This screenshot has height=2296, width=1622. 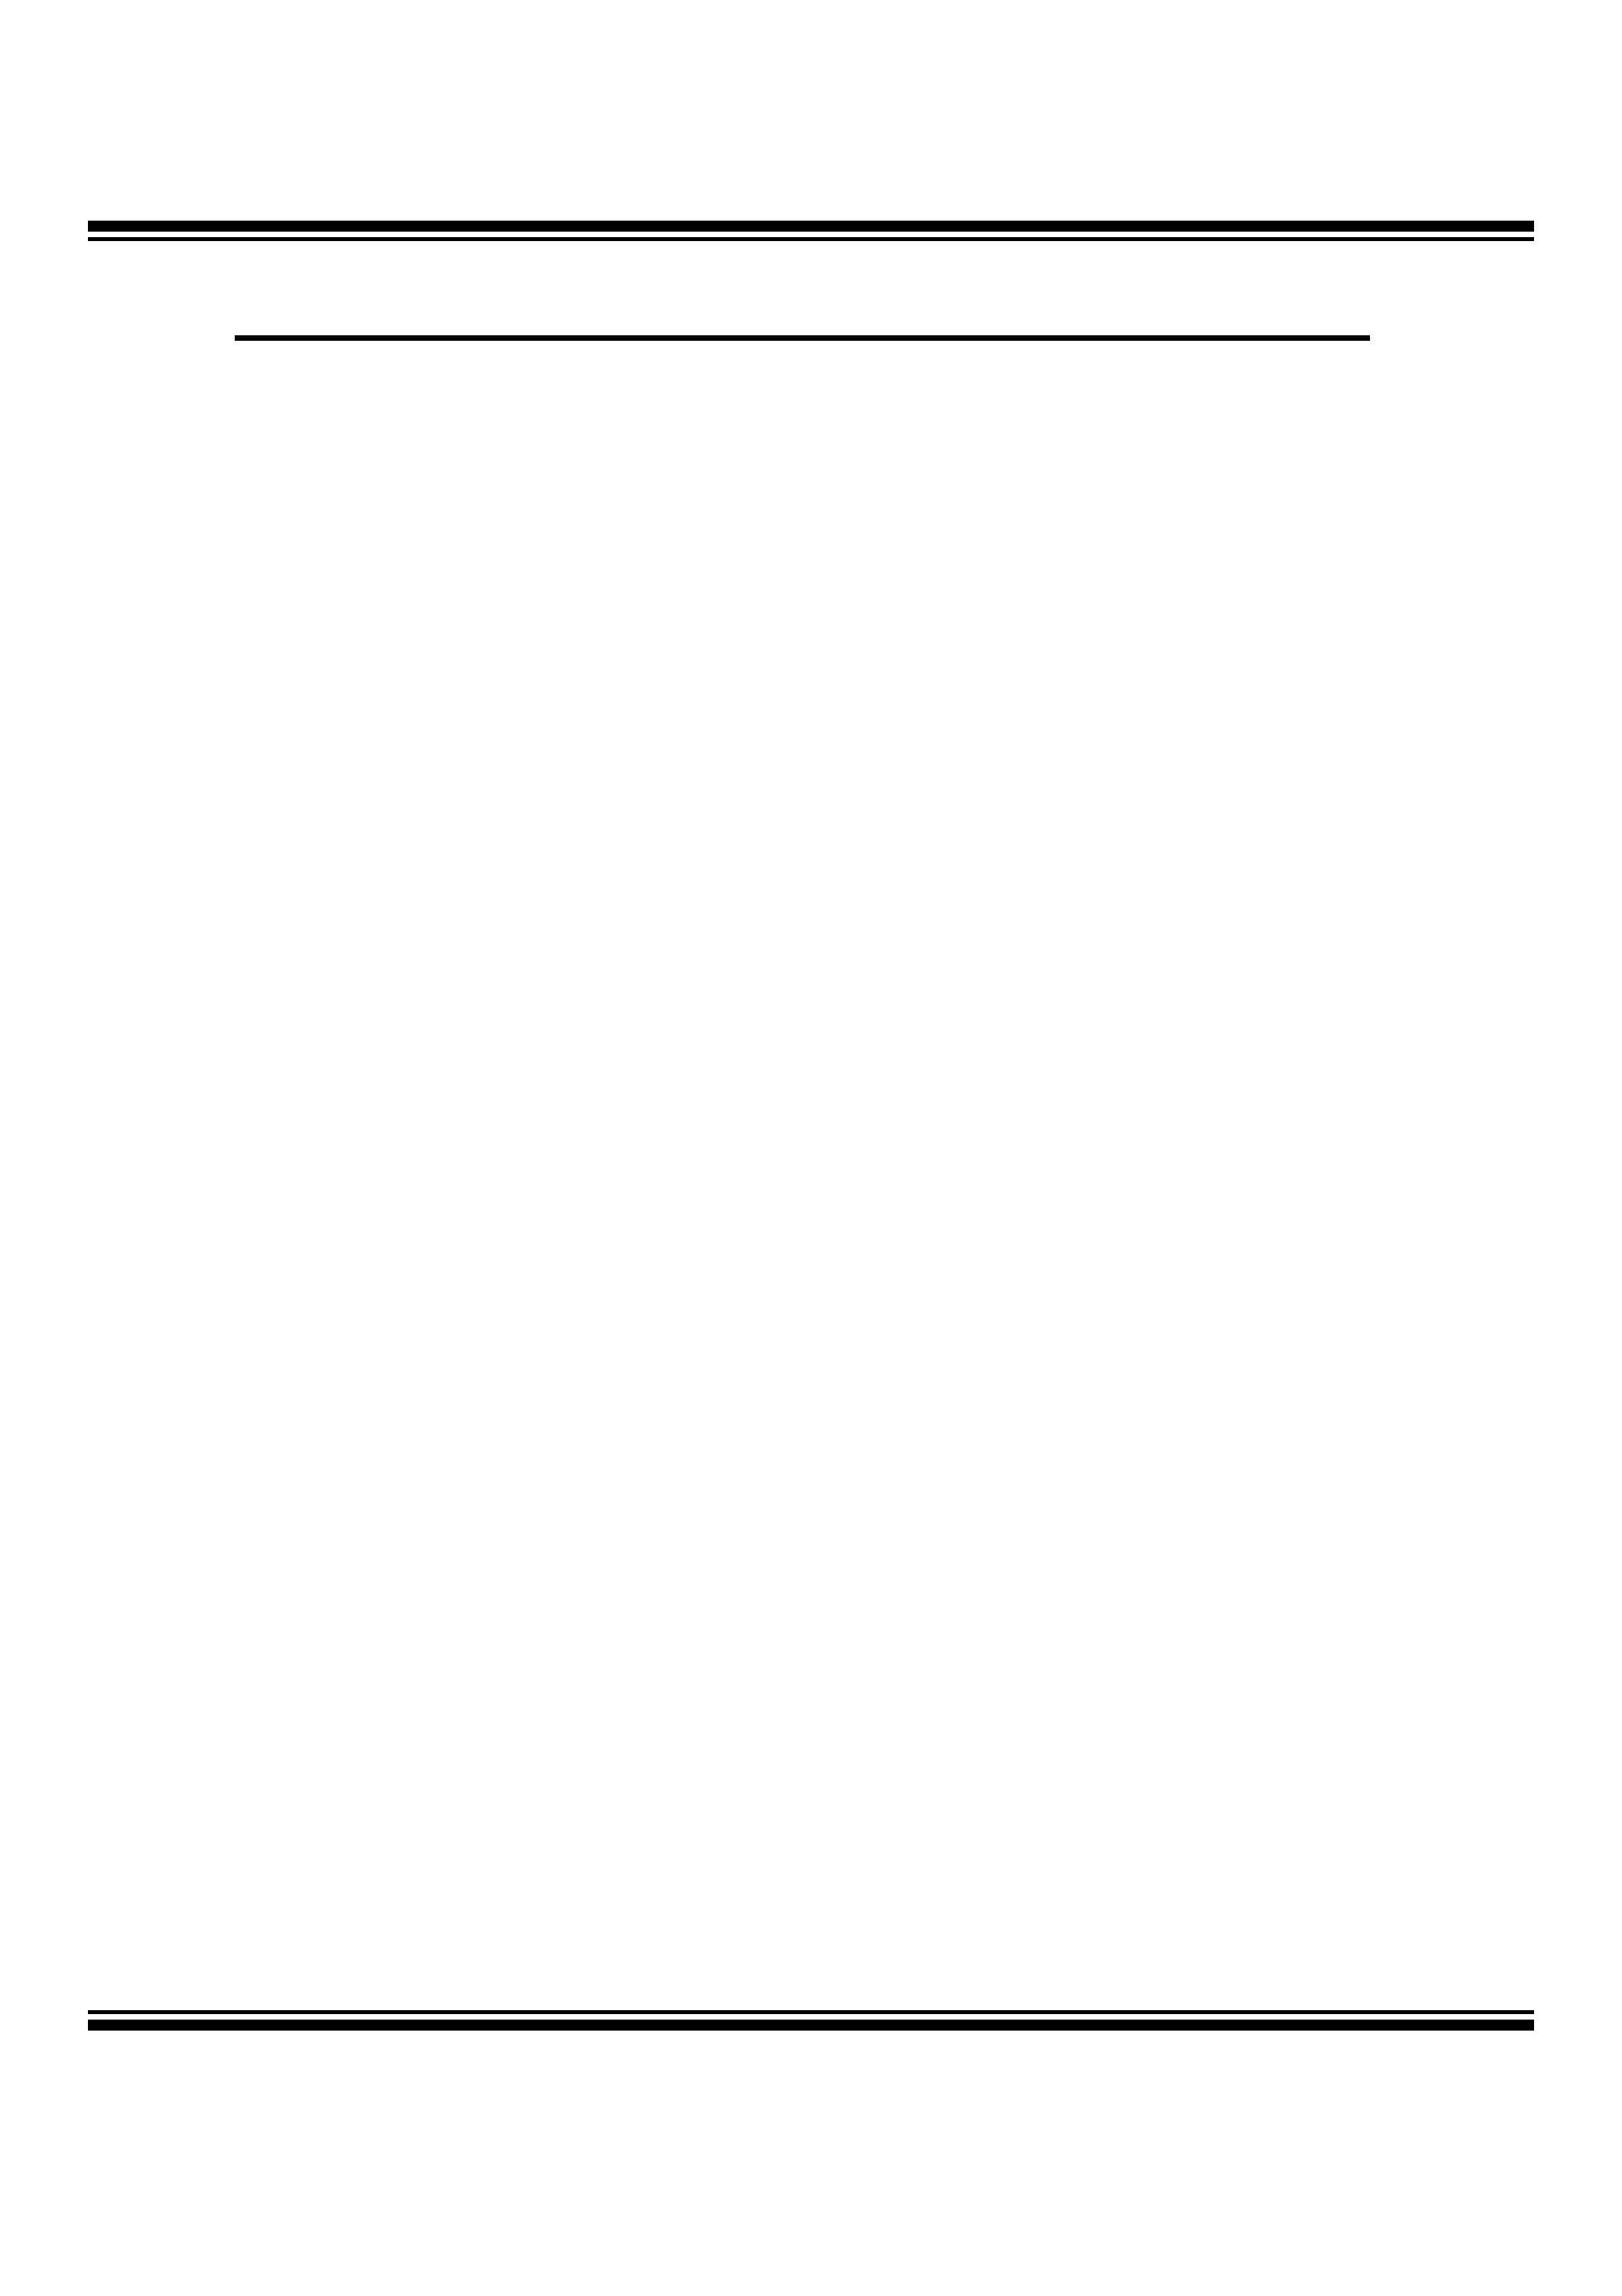 What do you see at coordinates (811, 239) in the screenshot?
I see `header-rule-thin` at bounding box center [811, 239].